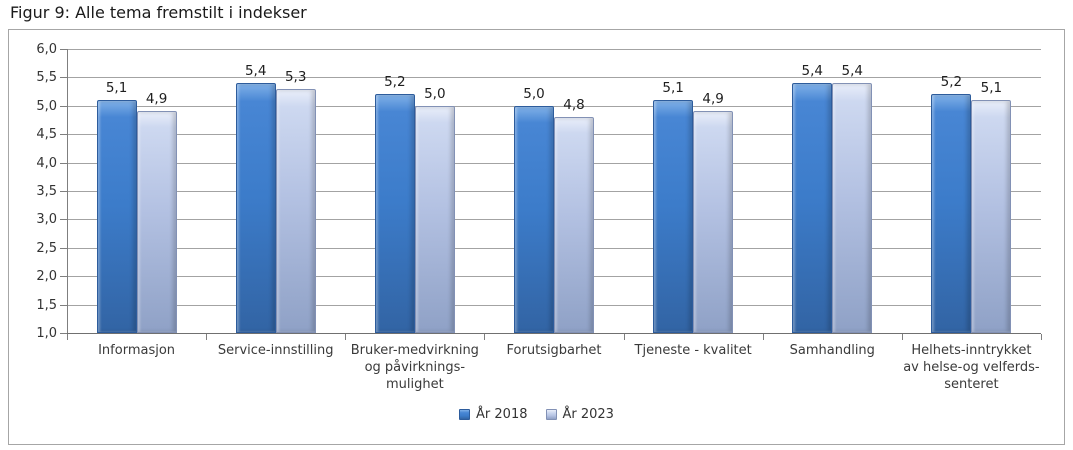  Describe the element at coordinates (46, 248) in the screenshot. I see `y-tick-label: 2,5` at that location.